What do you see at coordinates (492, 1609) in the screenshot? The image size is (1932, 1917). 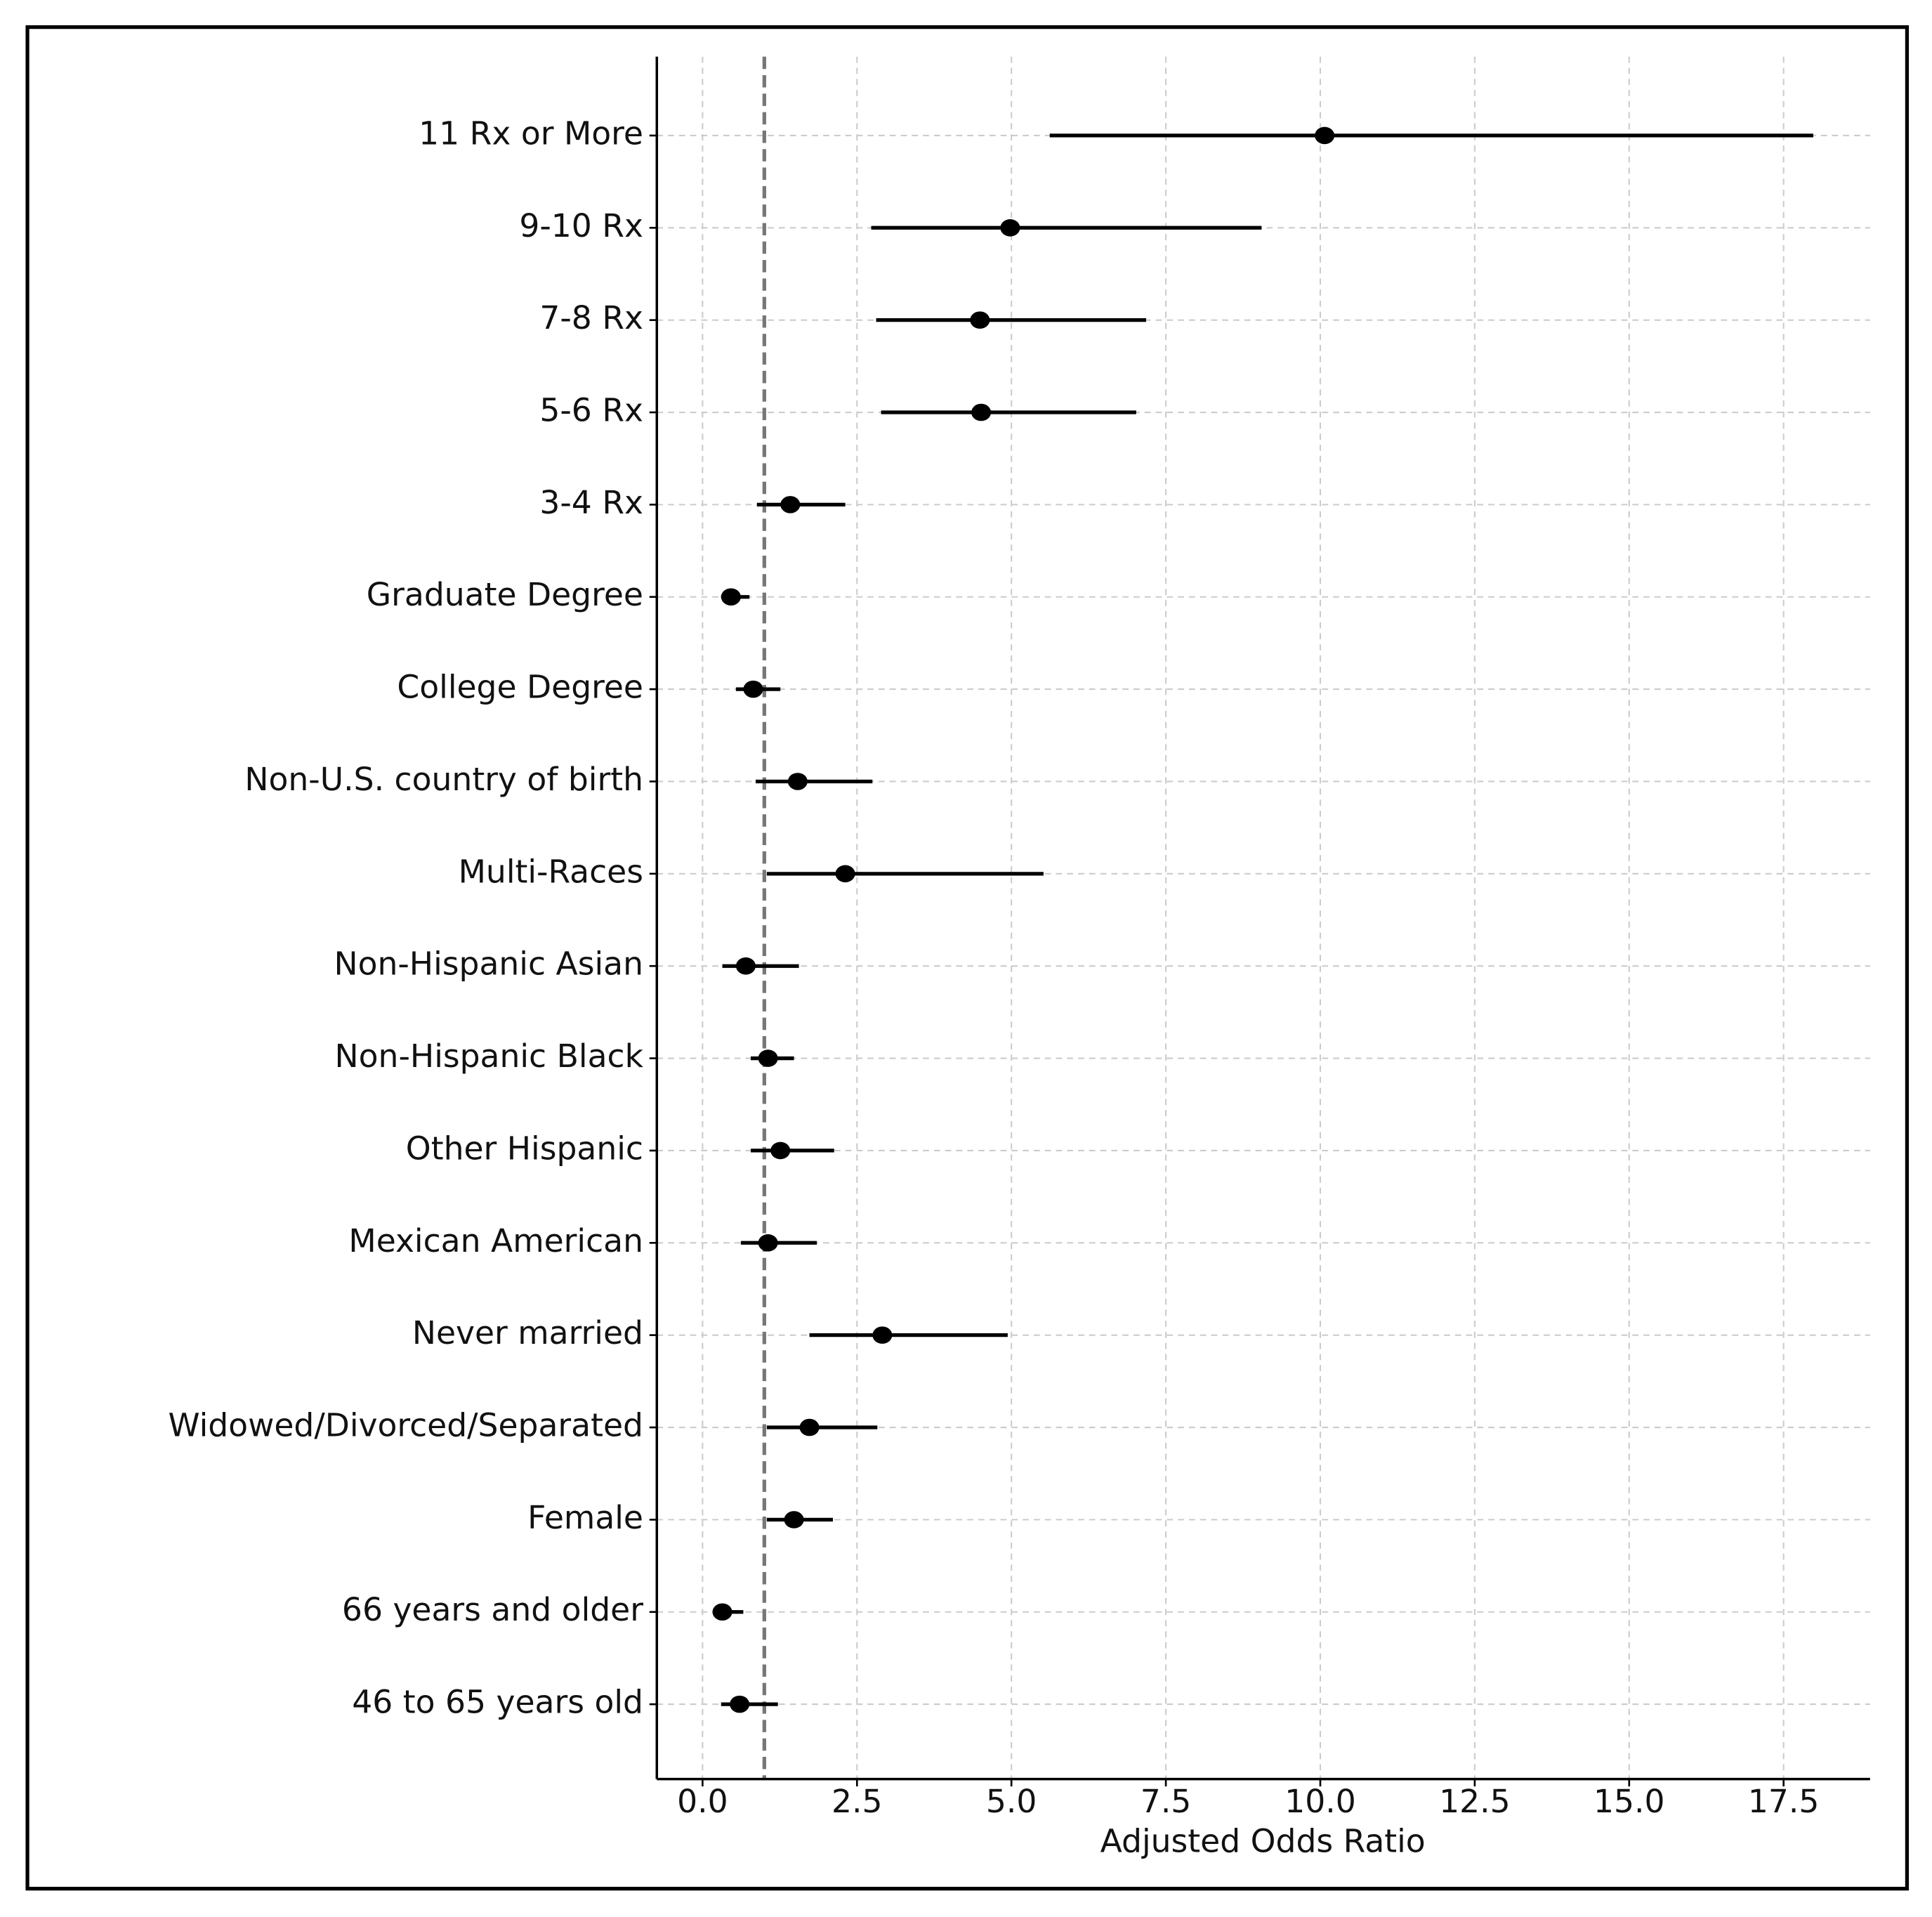 I see `y-tick-label: 66 years and older` at bounding box center [492, 1609].